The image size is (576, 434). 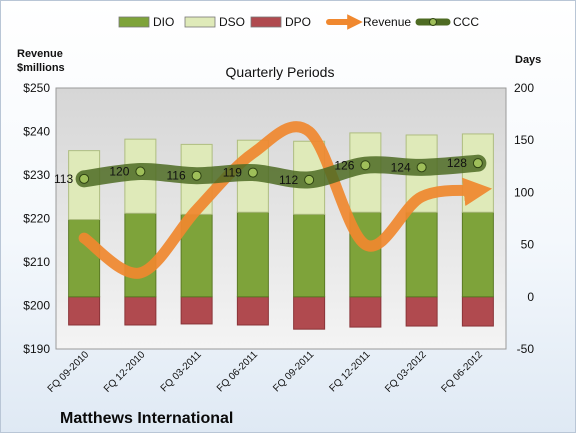 I want to click on legend: DIO DSO DPO Revenue CCC, so click(x=298, y=22).